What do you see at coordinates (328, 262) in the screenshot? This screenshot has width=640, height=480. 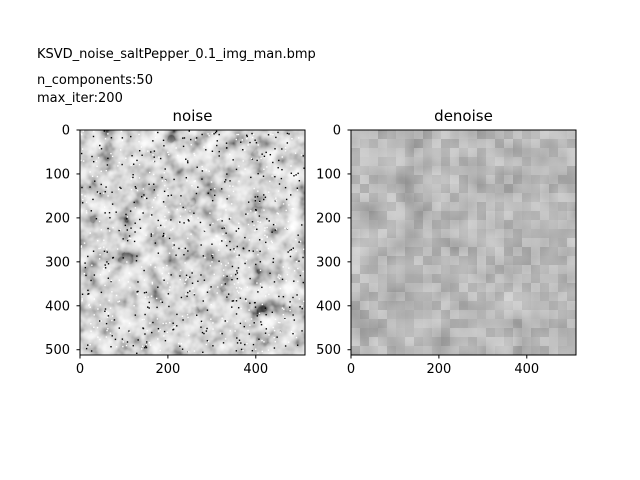 I see `y-tick-label: 300` at bounding box center [328, 262].